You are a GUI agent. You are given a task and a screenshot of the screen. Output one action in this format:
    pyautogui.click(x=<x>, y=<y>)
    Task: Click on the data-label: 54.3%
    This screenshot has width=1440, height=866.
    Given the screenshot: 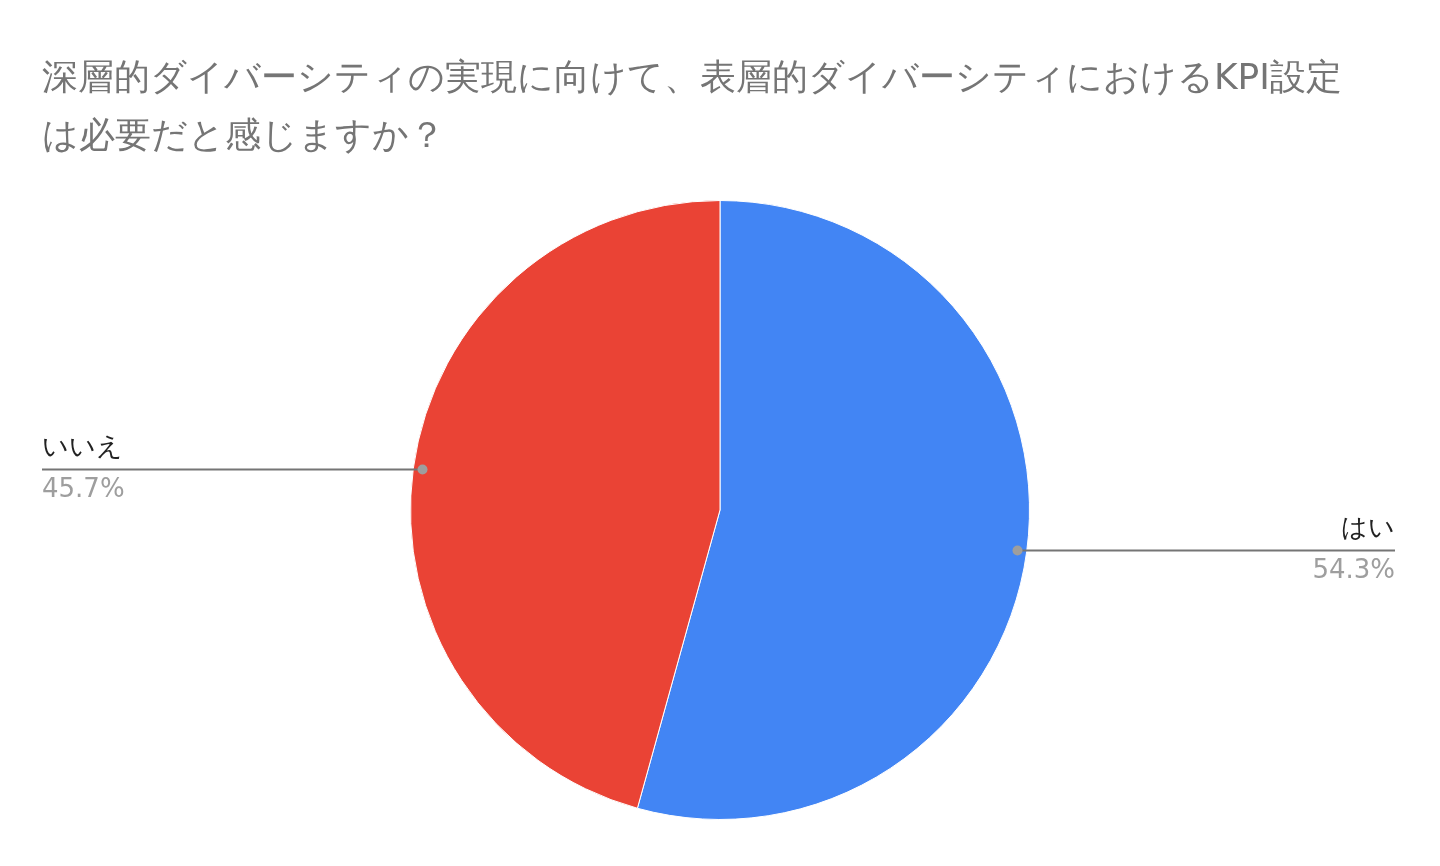 What is the action you would take?
    pyautogui.click(x=1353, y=569)
    